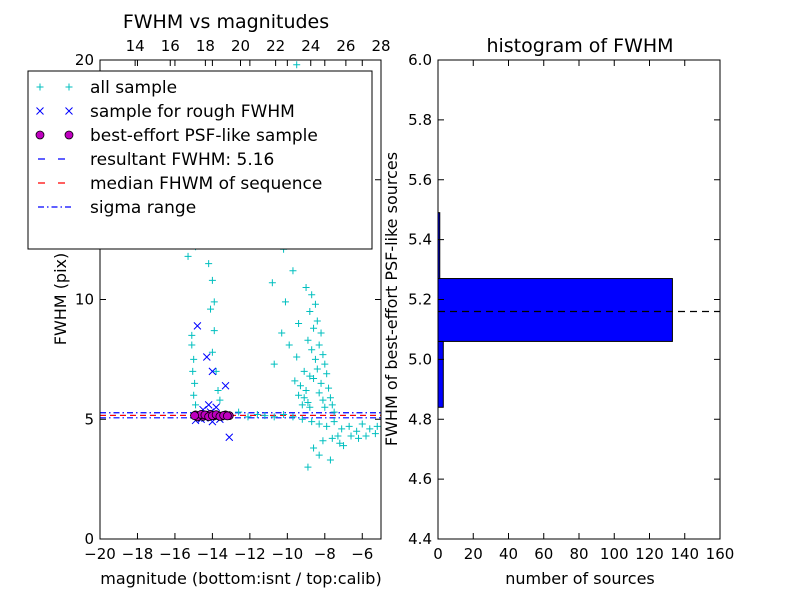 The width and height of the screenshot is (800, 600). I want to click on x-tick-label: 20, so click(473, 554).